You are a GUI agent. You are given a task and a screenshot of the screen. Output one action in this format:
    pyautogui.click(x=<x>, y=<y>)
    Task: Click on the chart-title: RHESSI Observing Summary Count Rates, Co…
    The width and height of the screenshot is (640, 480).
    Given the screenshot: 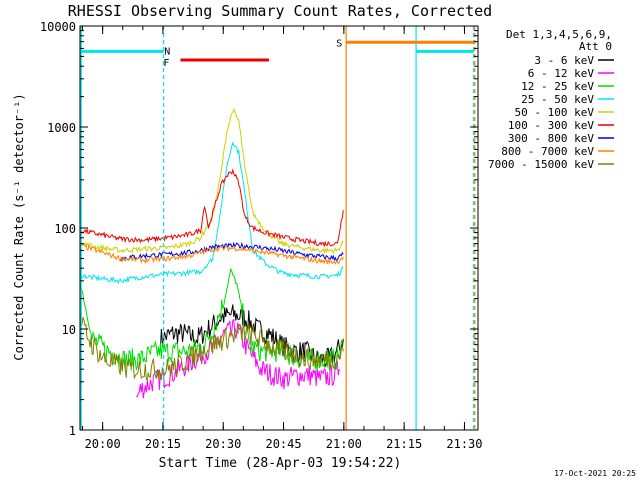 What is the action you would take?
    pyautogui.click(x=280, y=11)
    